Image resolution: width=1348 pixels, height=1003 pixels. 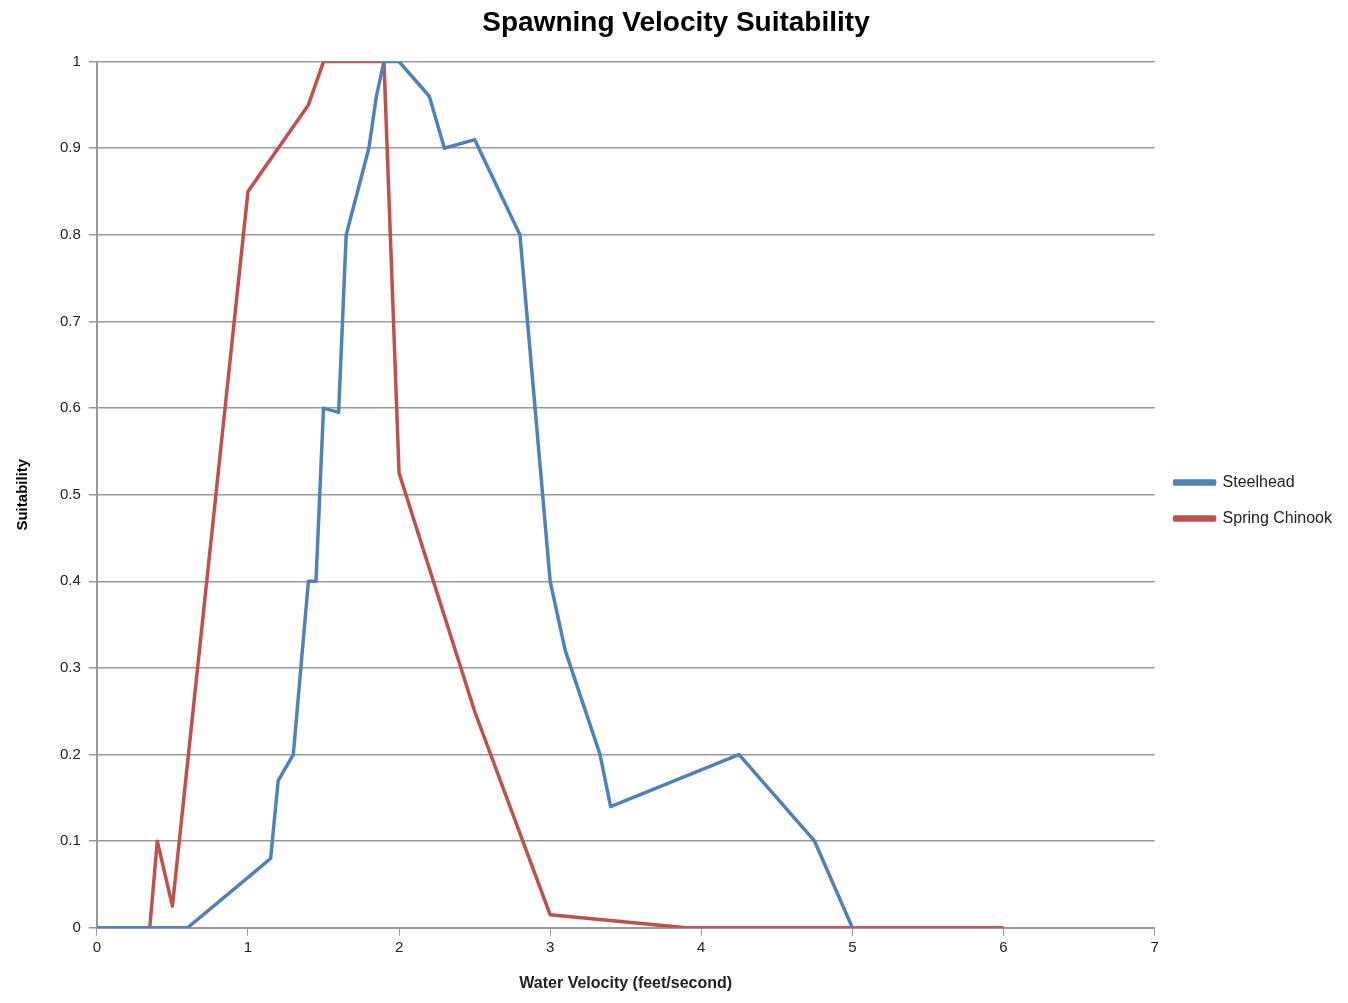 I want to click on y-tick-label: 0.7, so click(x=70, y=320).